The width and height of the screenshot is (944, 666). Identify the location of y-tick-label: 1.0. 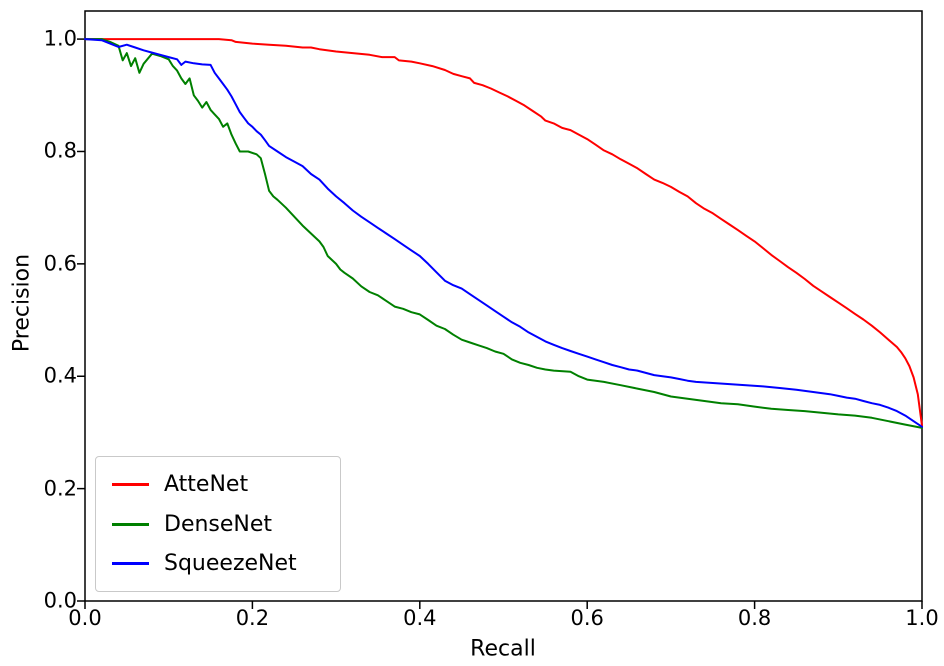
(60, 38).